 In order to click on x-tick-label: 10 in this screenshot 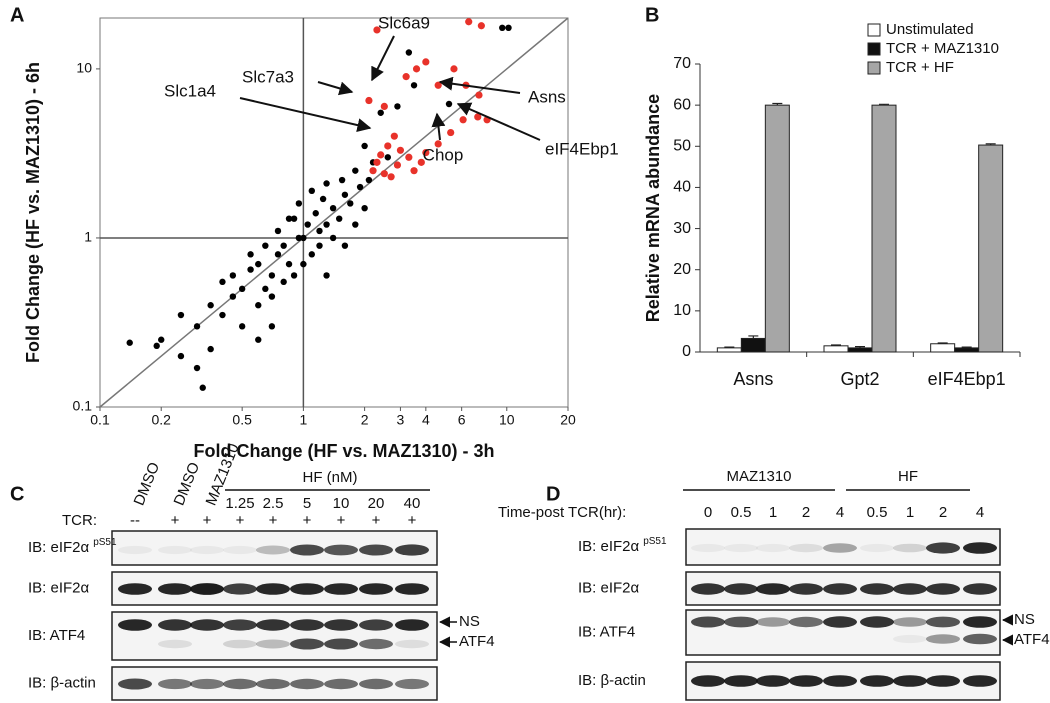, I will do `click(507, 420)`.